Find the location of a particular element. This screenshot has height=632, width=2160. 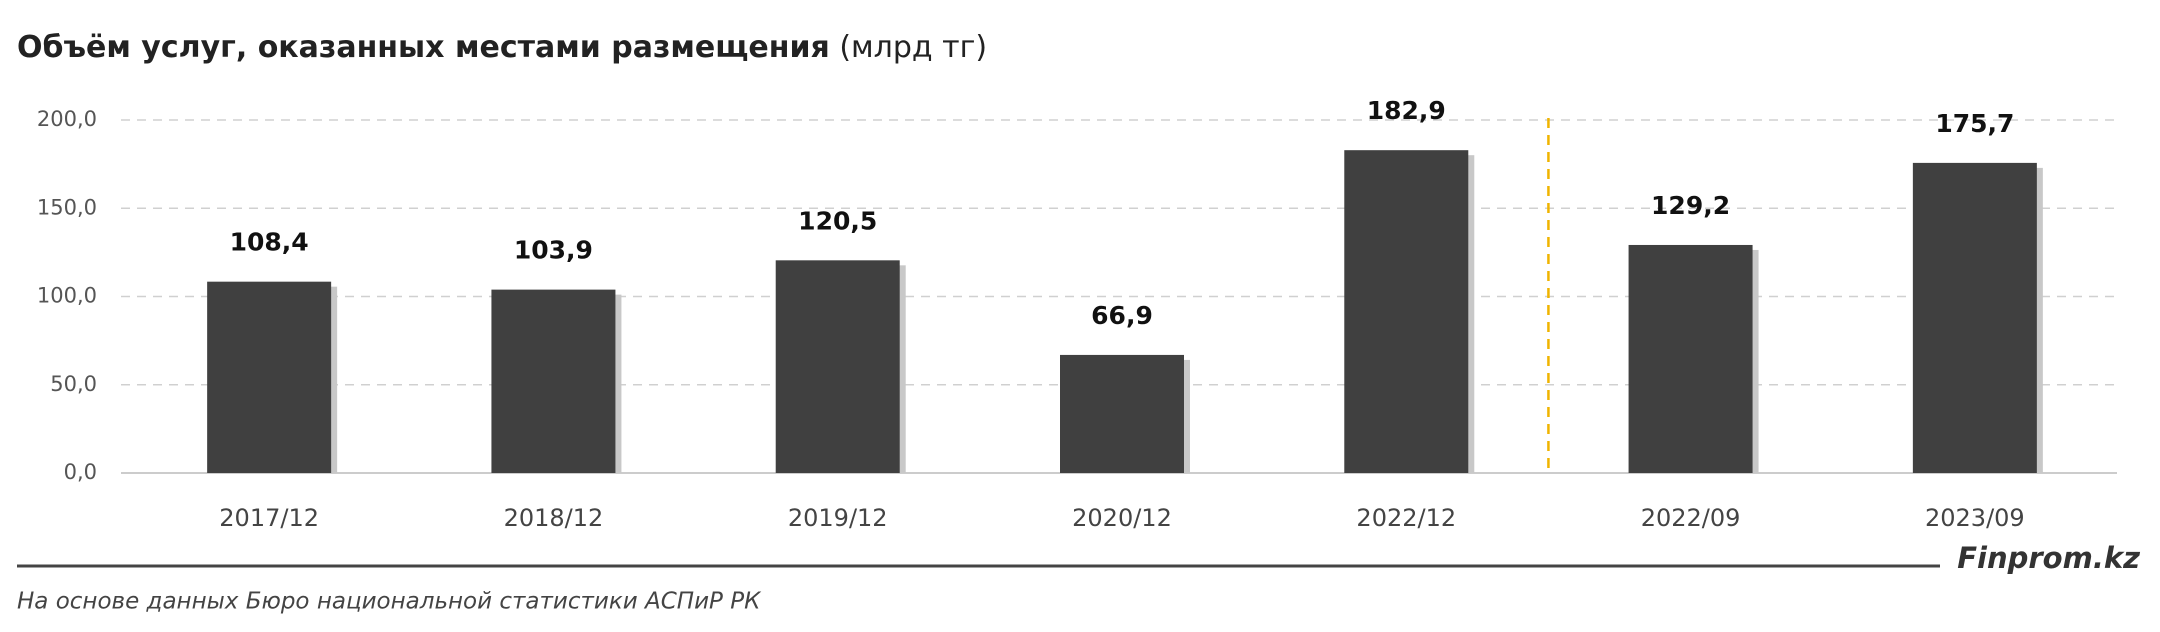

y-tick-label: 200,0 is located at coordinates (67, 119).